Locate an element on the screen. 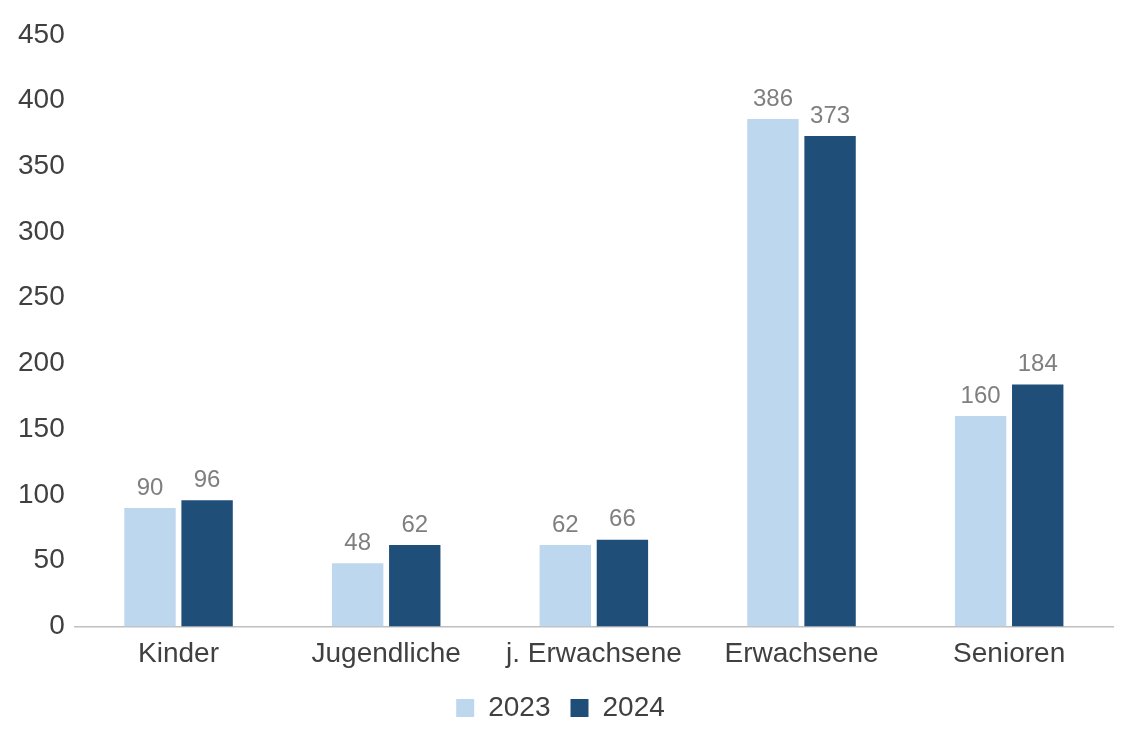 Image resolution: width=1131 pixels, height=740 pixels. x-tick-label: Jugendliche is located at coordinates (386, 652).